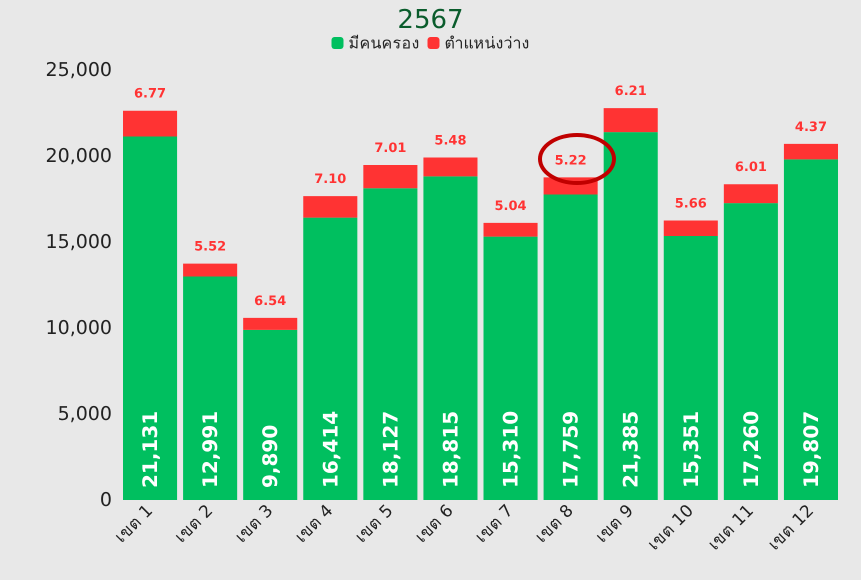 The height and width of the screenshot is (580, 861). Describe the element at coordinates (630, 449) in the screenshot. I see `data-label: 21,385` at that location.